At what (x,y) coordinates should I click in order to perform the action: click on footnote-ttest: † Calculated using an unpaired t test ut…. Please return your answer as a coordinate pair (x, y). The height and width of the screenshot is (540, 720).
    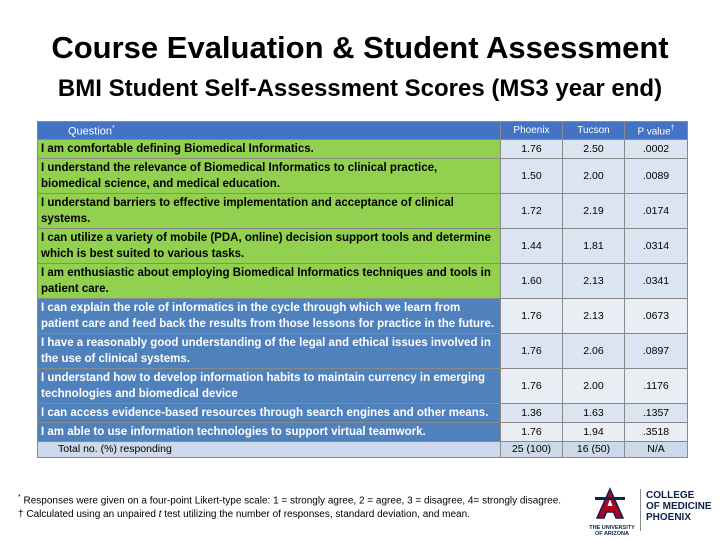
    Looking at the image, I should click on (244, 515).